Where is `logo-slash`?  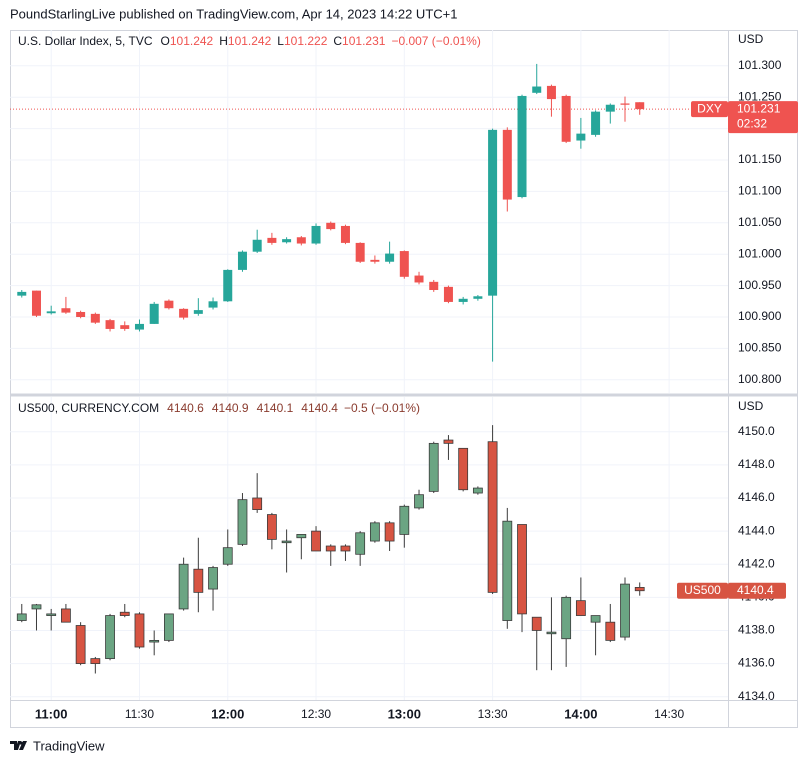
logo-slash is located at coordinates (23, 745).